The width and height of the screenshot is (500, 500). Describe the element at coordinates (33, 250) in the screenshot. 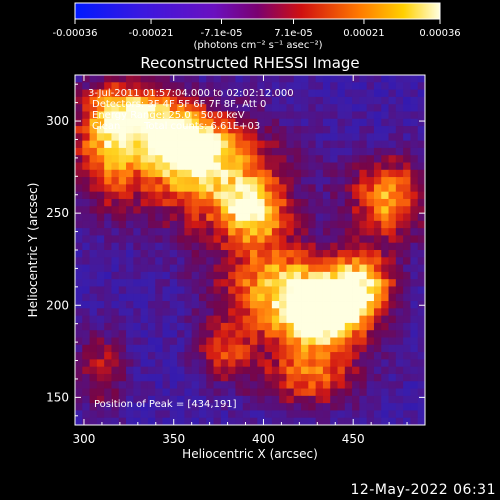

I see `y-axis-title: Heliocentric Y (arcsec)` at that location.